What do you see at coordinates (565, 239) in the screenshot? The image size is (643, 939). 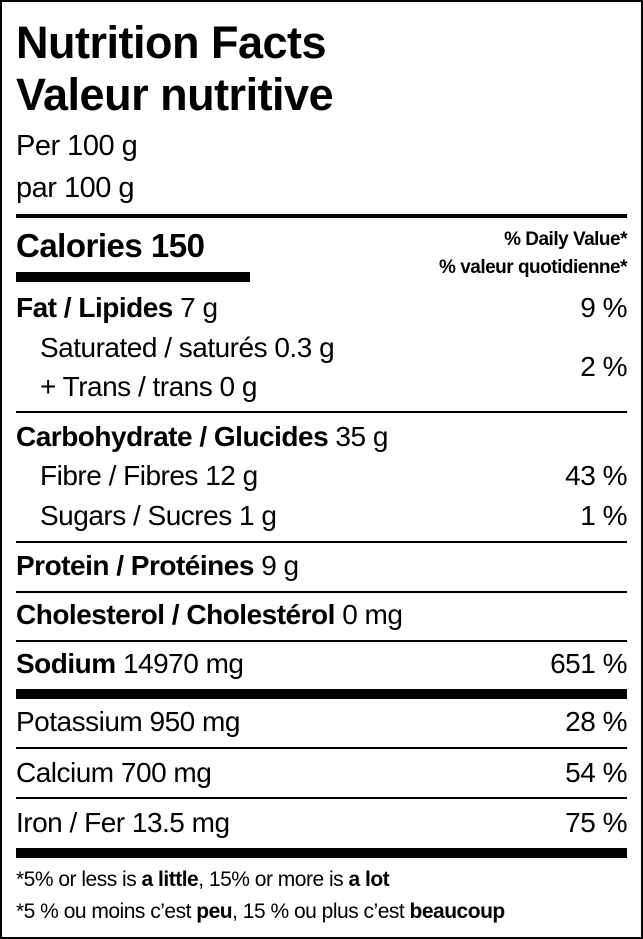 I see `daily-value-header-en: % Daily Value*` at bounding box center [565, 239].